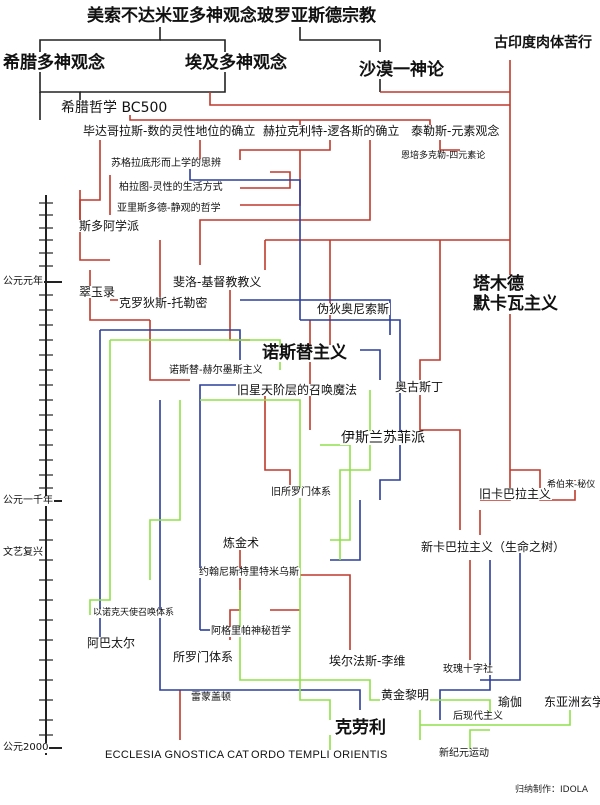 This screenshot has height=805, width=600. Describe the element at coordinates (319, 755) in the screenshot. I see `node-ordo-templi-orientis: ORDO TEMPLI ORIENTIS` at that location.